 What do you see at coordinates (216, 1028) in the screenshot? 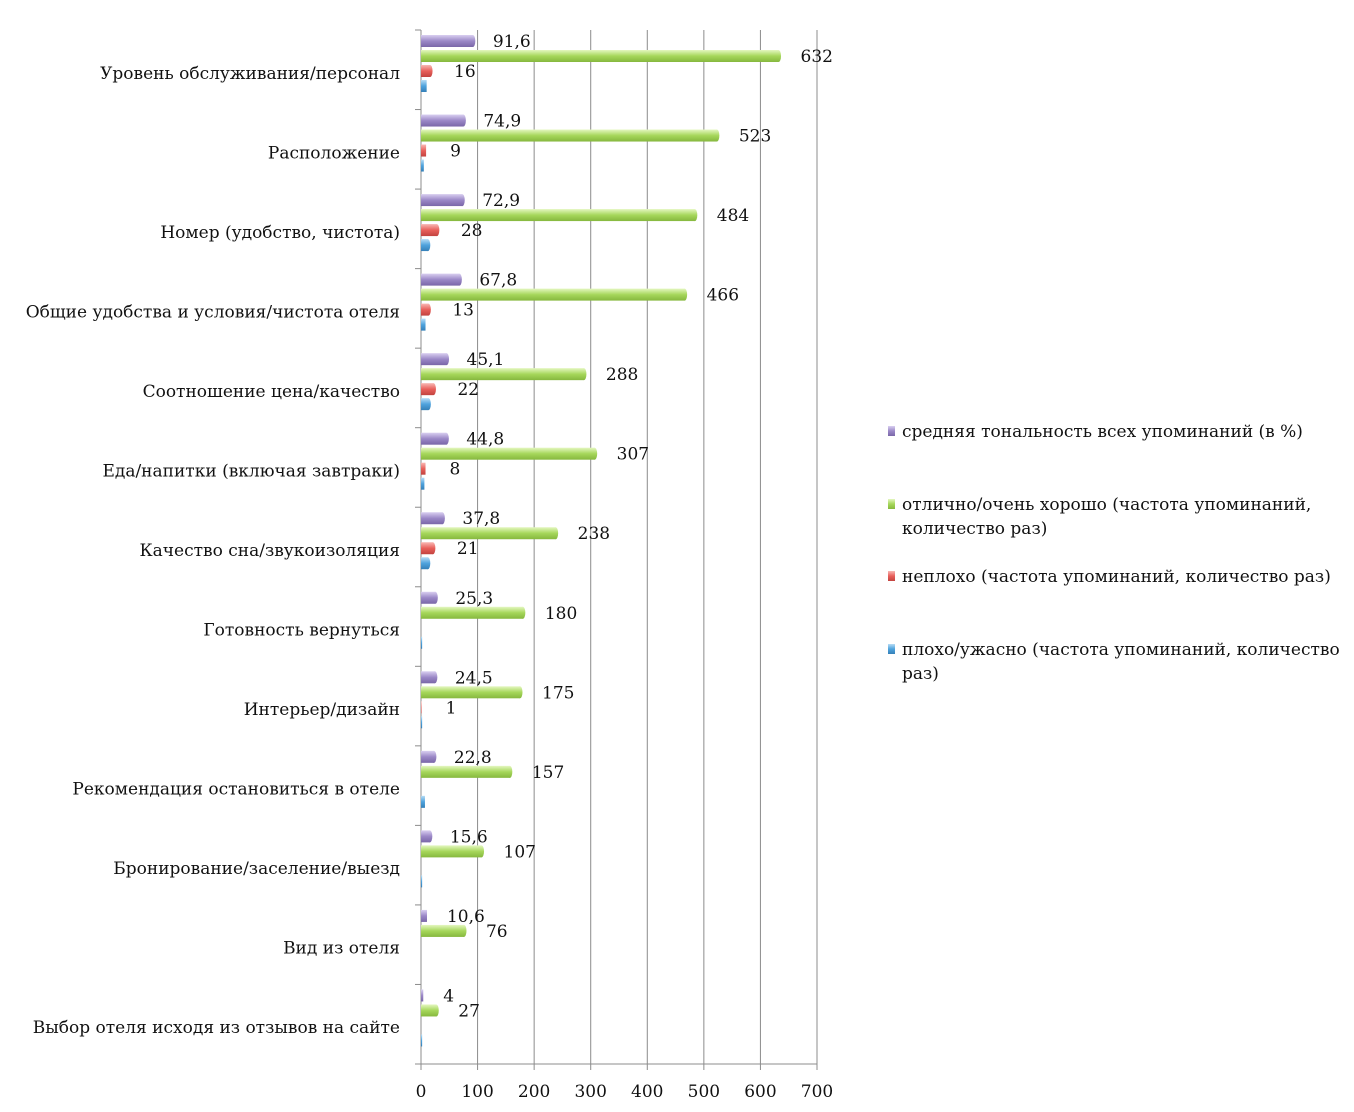
I see `category-label: Выбор отеля исходя из отзывов на сайте` at bounding box center [216, 1028].